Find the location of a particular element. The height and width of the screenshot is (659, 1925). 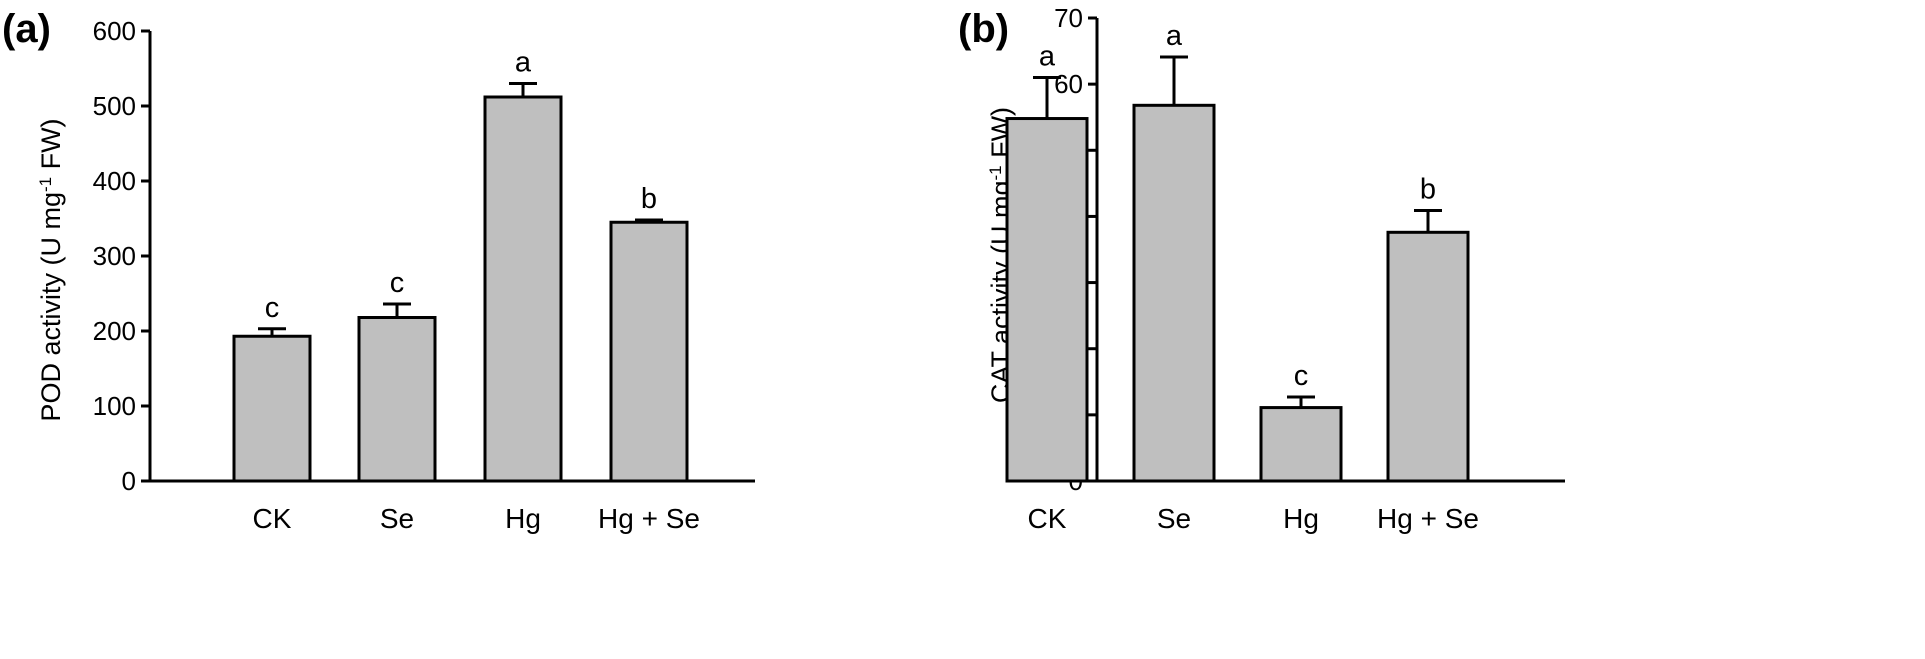

x-axis-ticks-b: CK Se Hg Hg + Se is located at coordinates (1253, 518).